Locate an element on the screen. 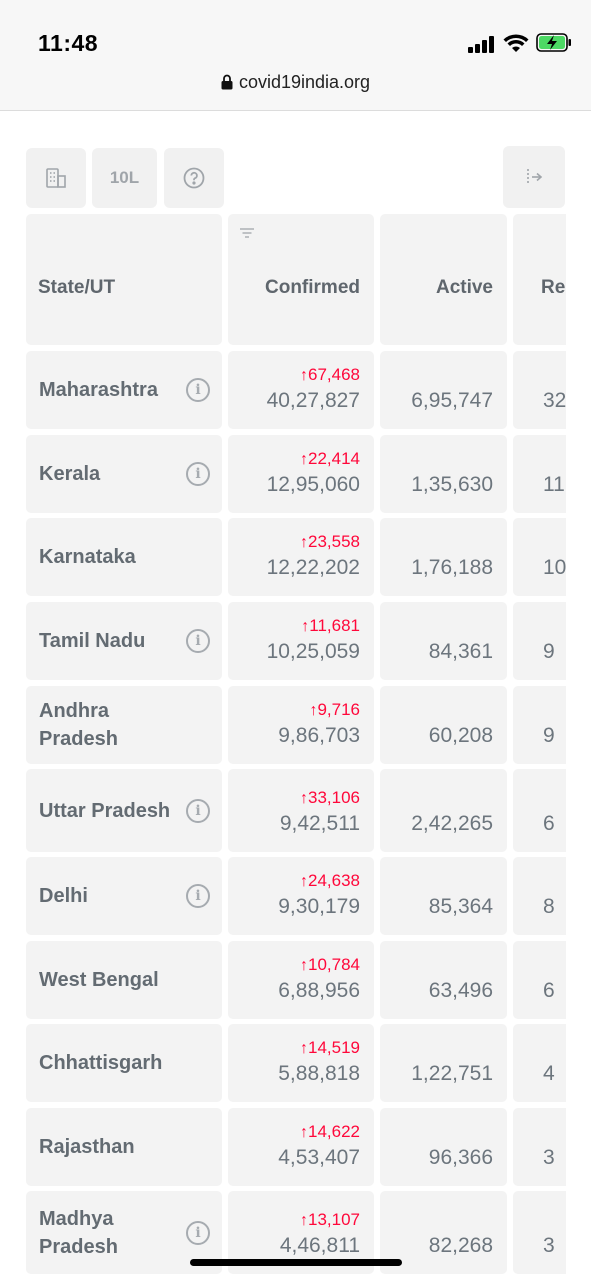 This screenshot has height=1284, width=591. table-row-state: Karnataka is located at coordinates (124, 557).